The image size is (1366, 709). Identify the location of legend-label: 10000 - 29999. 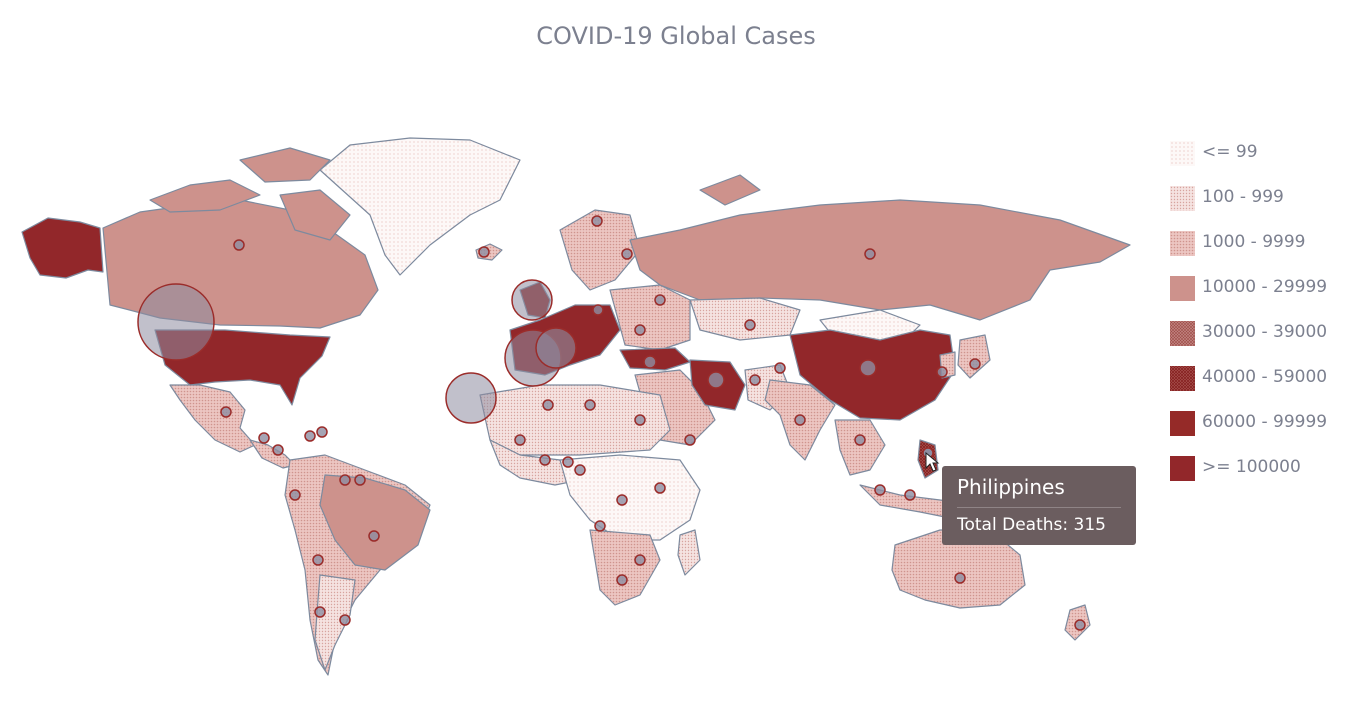
(1265, 287).